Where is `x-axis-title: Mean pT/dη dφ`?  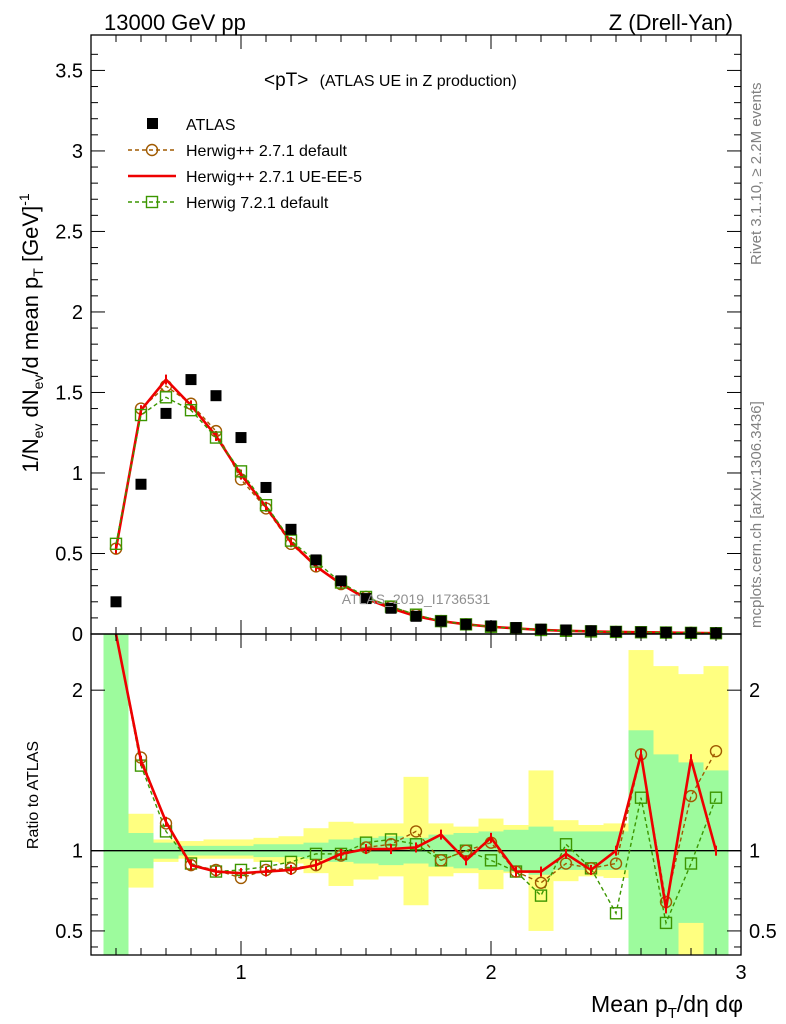 x-axis-title: Mean pT/dη dφ is located at coordinates (667, 1006).